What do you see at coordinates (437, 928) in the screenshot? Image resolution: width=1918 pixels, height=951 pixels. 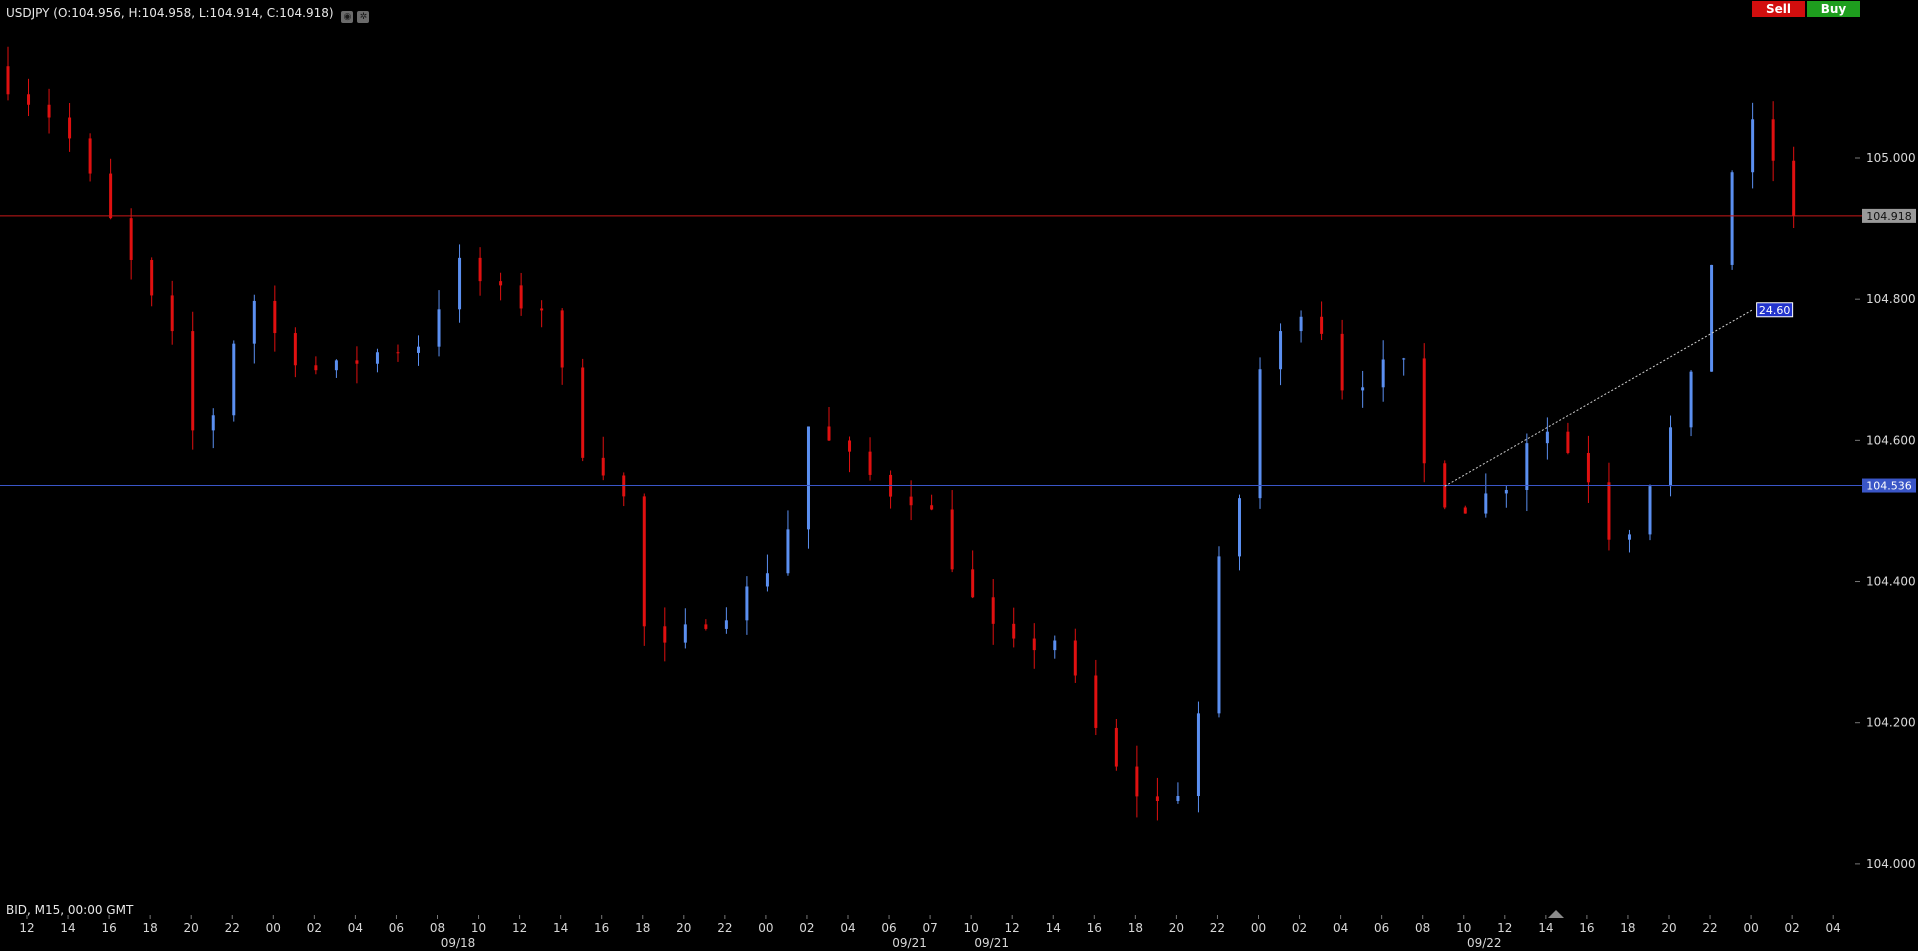 I see `x-tick-label: 08` at bounding box center [437, 928].